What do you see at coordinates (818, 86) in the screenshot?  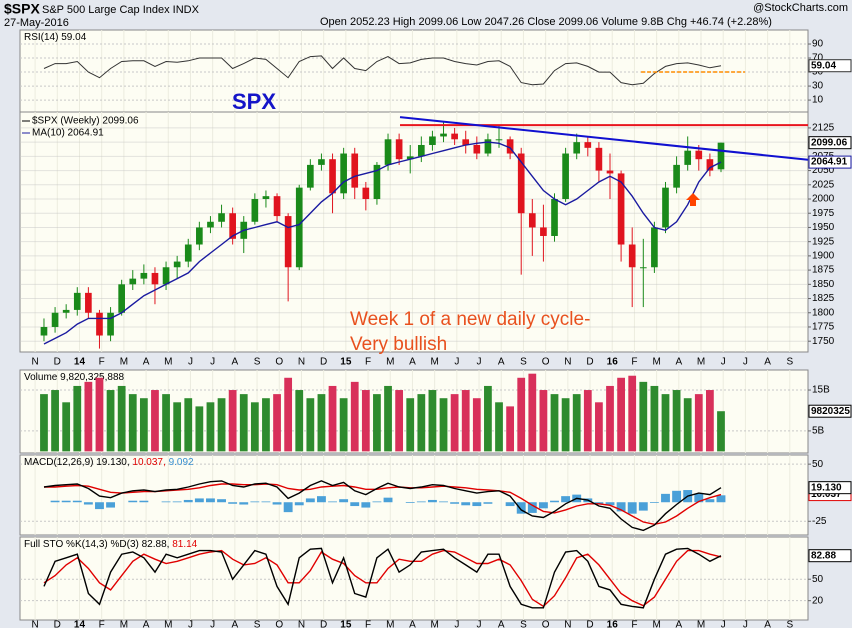 I see `y-tick-label: 30` at bounding box center [818, 86].